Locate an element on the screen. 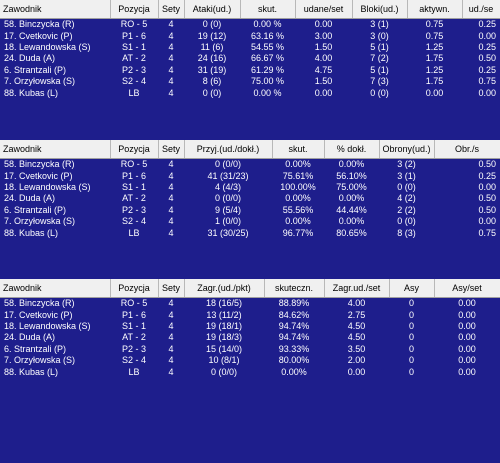  table-cell: S2 - 4 is located at coordinates (133, 221).